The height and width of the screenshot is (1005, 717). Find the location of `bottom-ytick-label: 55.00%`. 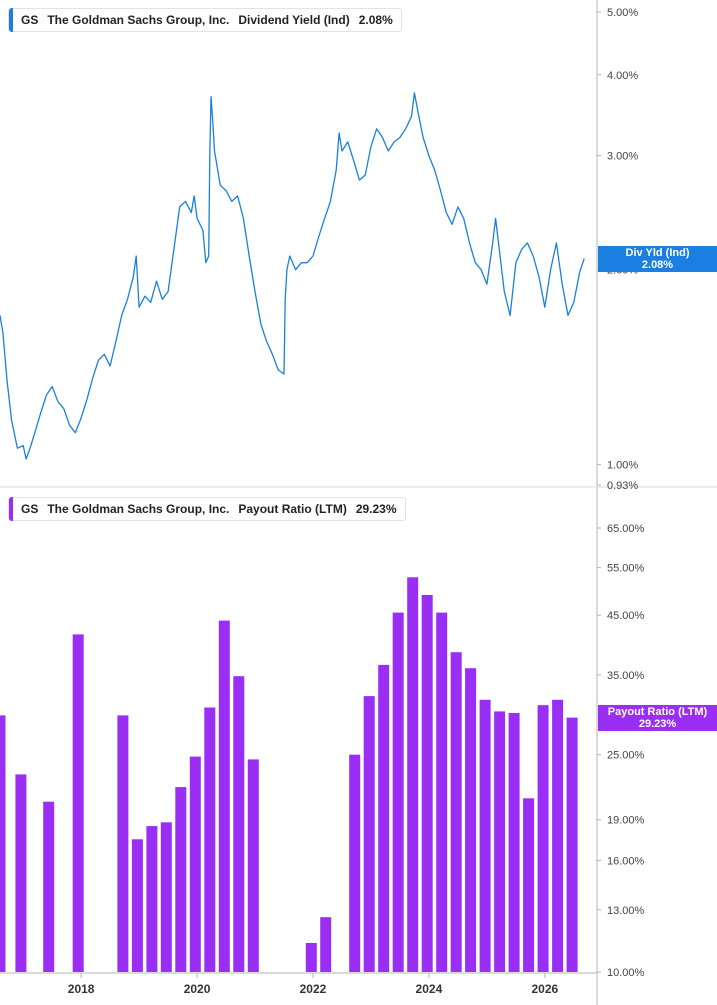

bottom-ytick-label: 55.00% is located at coordinates (626, 569).